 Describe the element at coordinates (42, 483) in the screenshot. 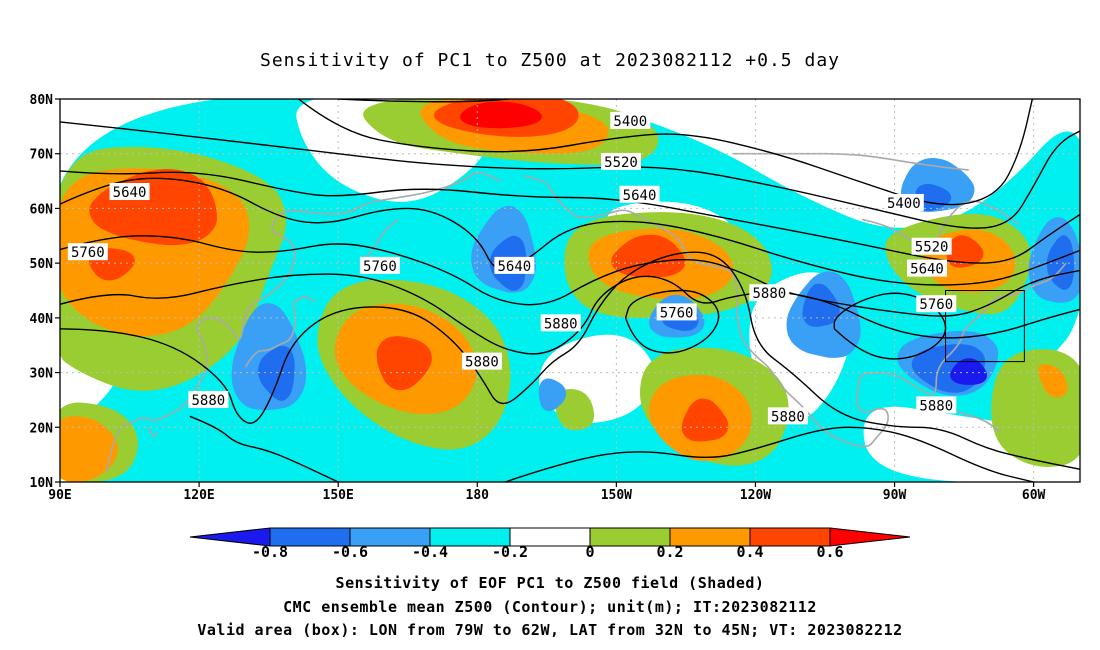

I see `lat-label: 10N` at that location.